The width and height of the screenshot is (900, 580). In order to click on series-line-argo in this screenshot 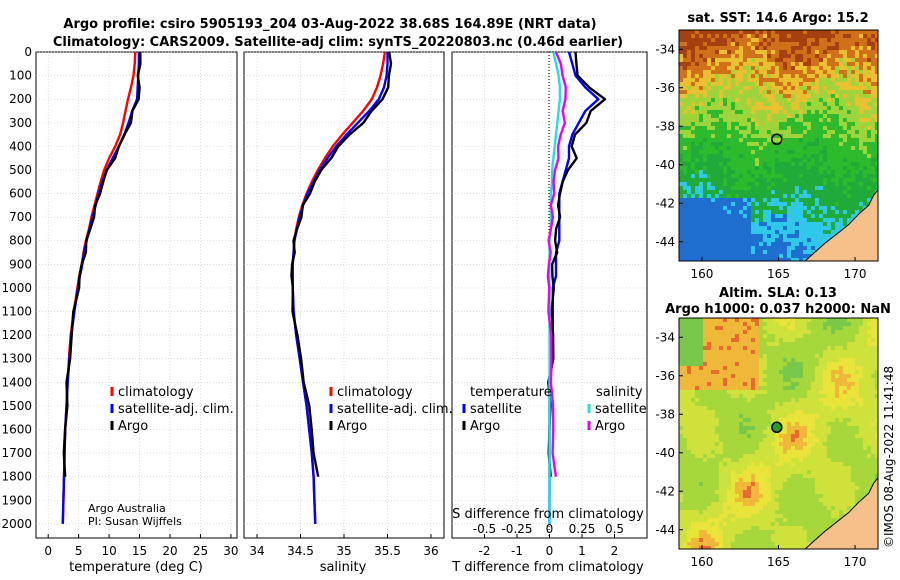, I will do `click(102, 264)`.